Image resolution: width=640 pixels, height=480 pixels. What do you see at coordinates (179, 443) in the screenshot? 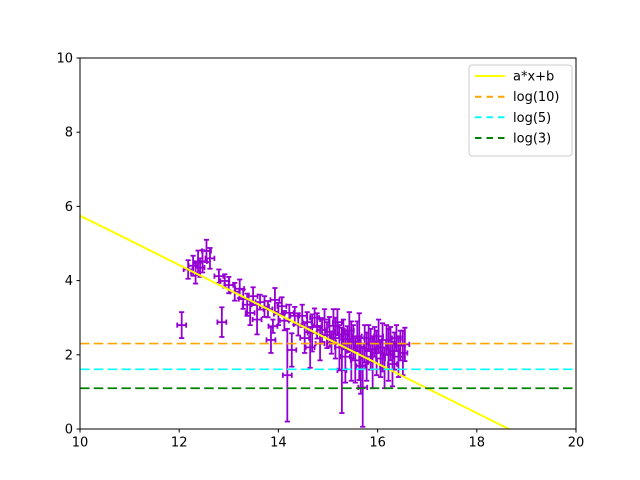
I see `x-tick-label: 12` at bounding box center [179, 443].